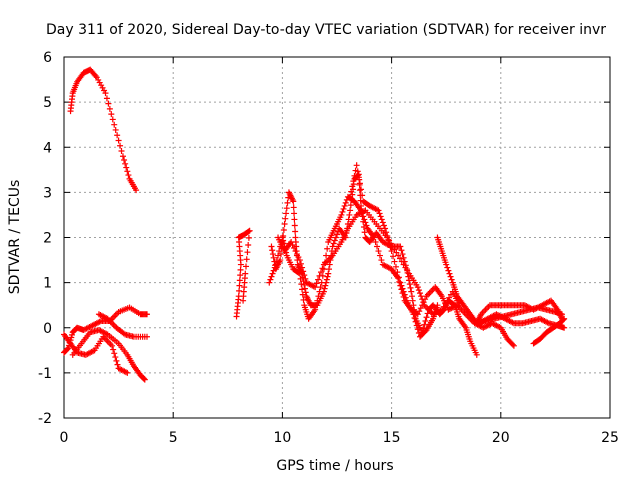  I want to click on x-tick-label: 5, so click(173, 438).